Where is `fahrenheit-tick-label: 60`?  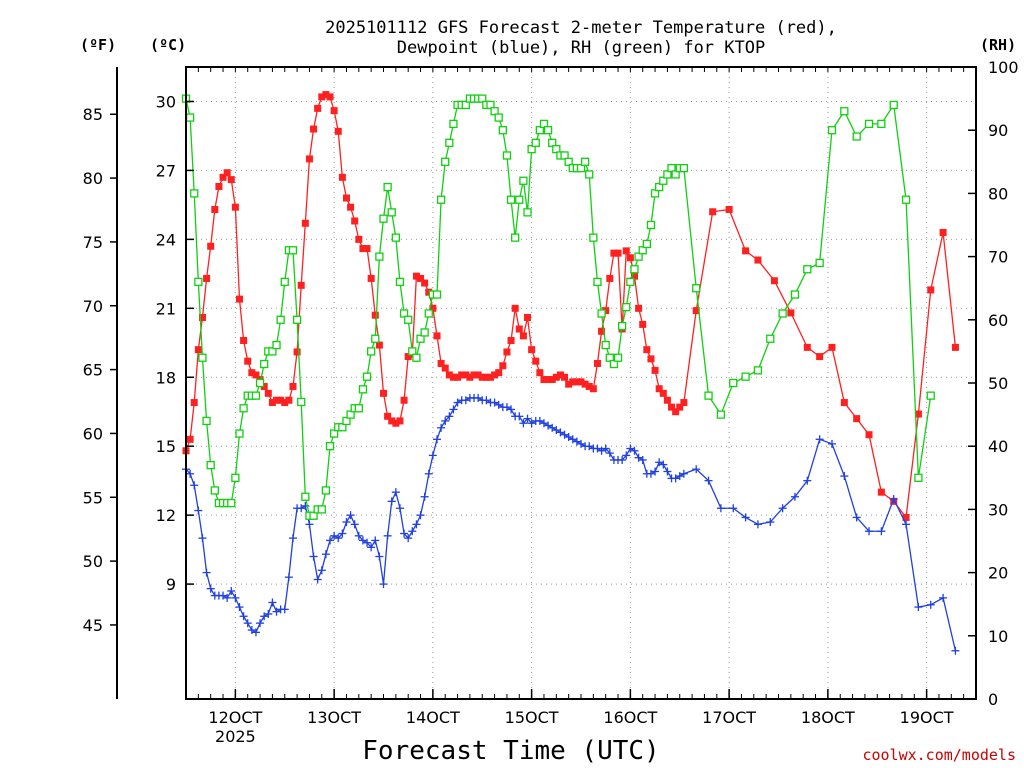 fahrenheit-tick-label: 60 is located at coordinates (93, 433).